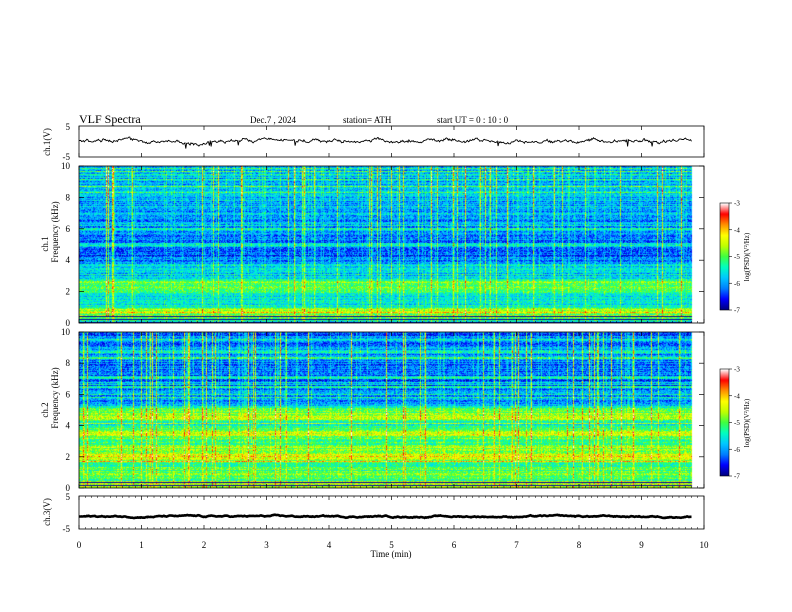 This screenshot has width=792, height=612. I want to click on ch2-colorbar-label: log(PSD)(V²/Hz), so click(747, 422).